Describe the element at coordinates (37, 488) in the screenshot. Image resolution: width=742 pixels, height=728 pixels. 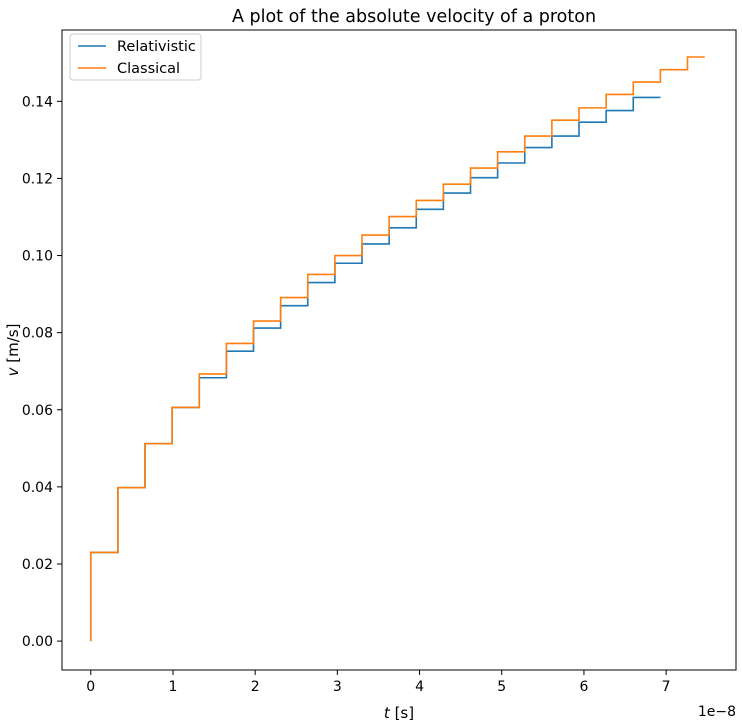
I see `y-tick-label: 0.04` at that location.